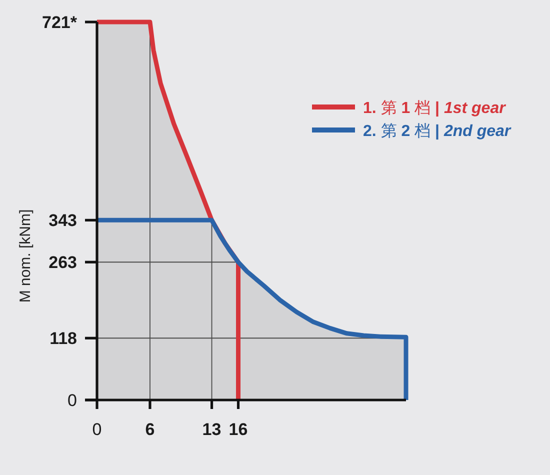 This screenshot has width=550, height=475. What do you see at coordinates (150, 429) in the screenshot?
I see `x-tick-label: 6` at bounding box center [150, 429].